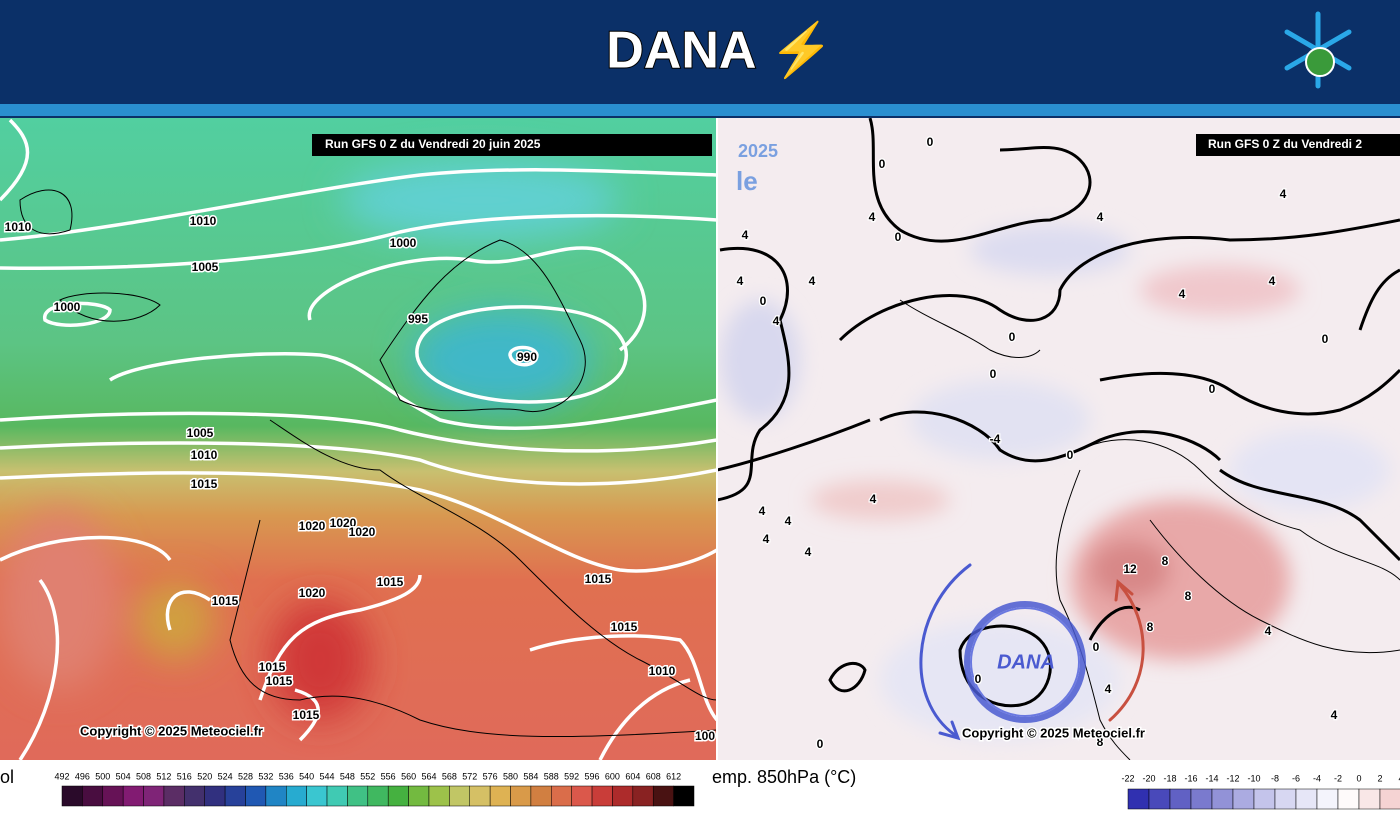 Image resolution: width=1400 pixels, height=817 pixels. What do you see at coordinates (184, 776) in the screenshot?
I see `legend-tick: 516` at bounding box center [184, 776].